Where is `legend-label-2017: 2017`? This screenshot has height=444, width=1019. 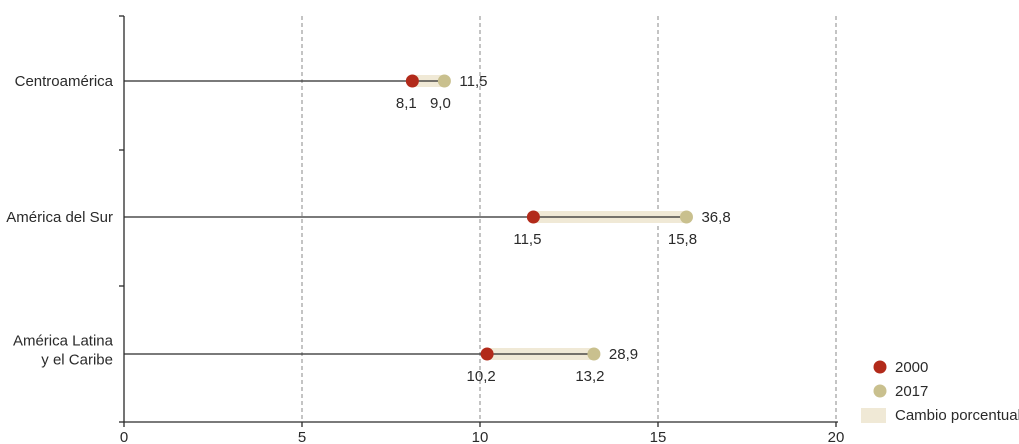 legend-label-2017: 2017 is located at coordinates (911, 391).